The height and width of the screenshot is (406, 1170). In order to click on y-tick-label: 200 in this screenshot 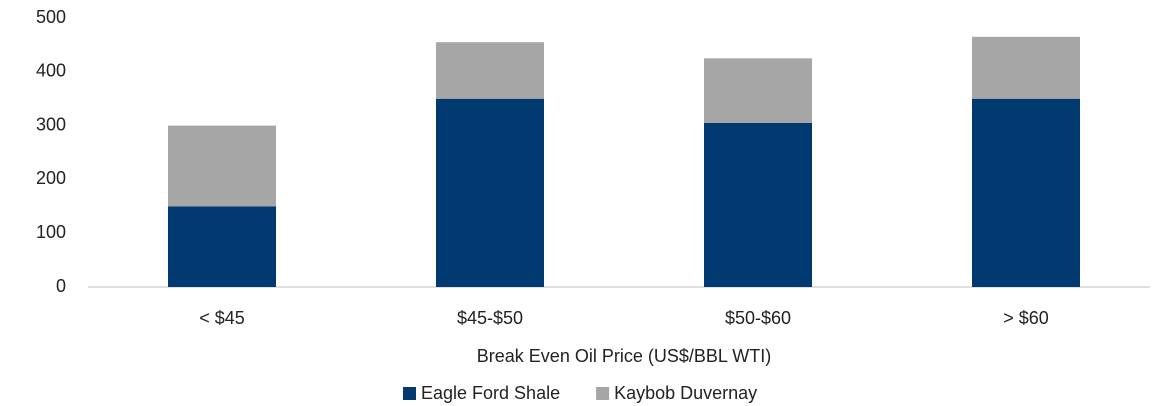, I will do `click(51, 178)`.